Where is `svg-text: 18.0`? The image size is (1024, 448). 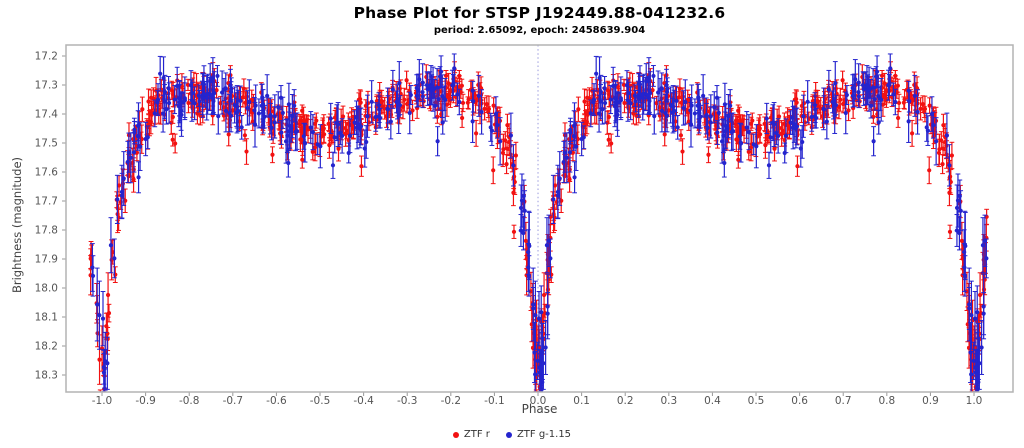
svg-text: 18.0 is located at coordinates (46, 289).